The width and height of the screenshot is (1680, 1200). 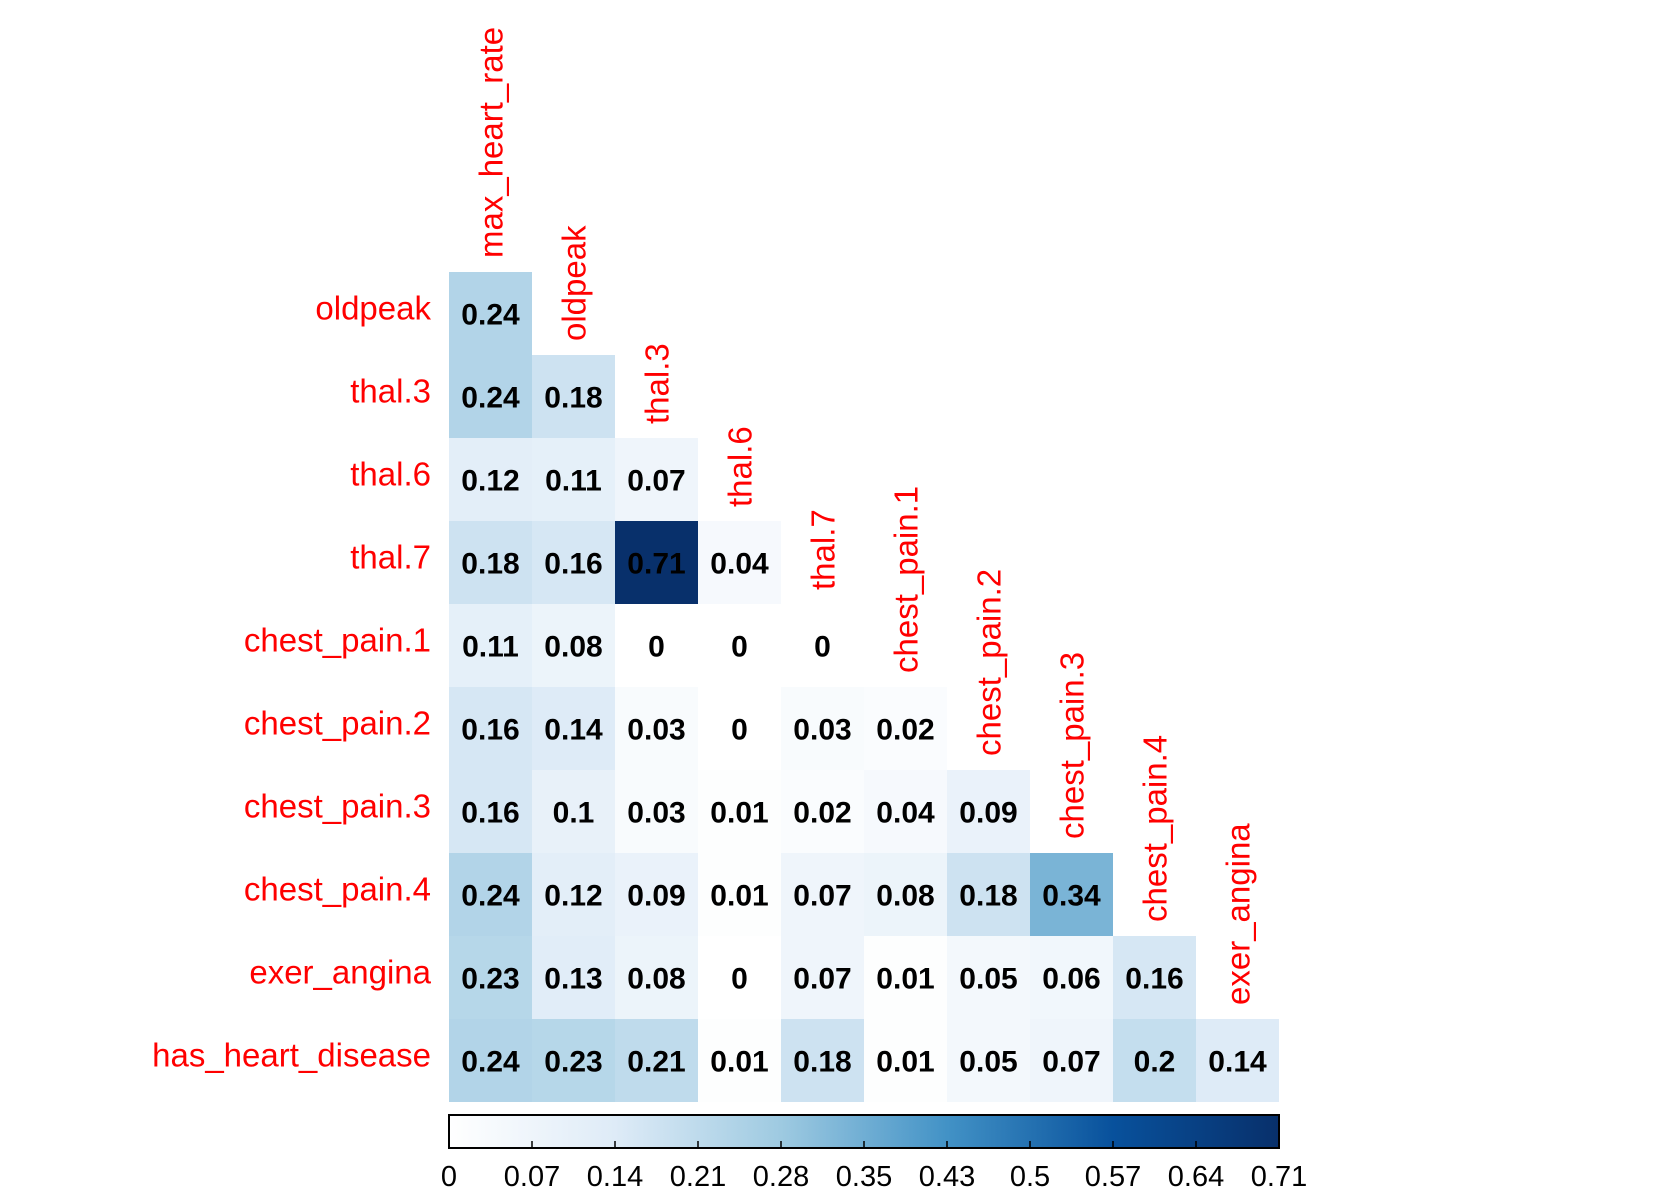 I want to click on cell-value-8-6: 0.05, so click(x=988, y=979).